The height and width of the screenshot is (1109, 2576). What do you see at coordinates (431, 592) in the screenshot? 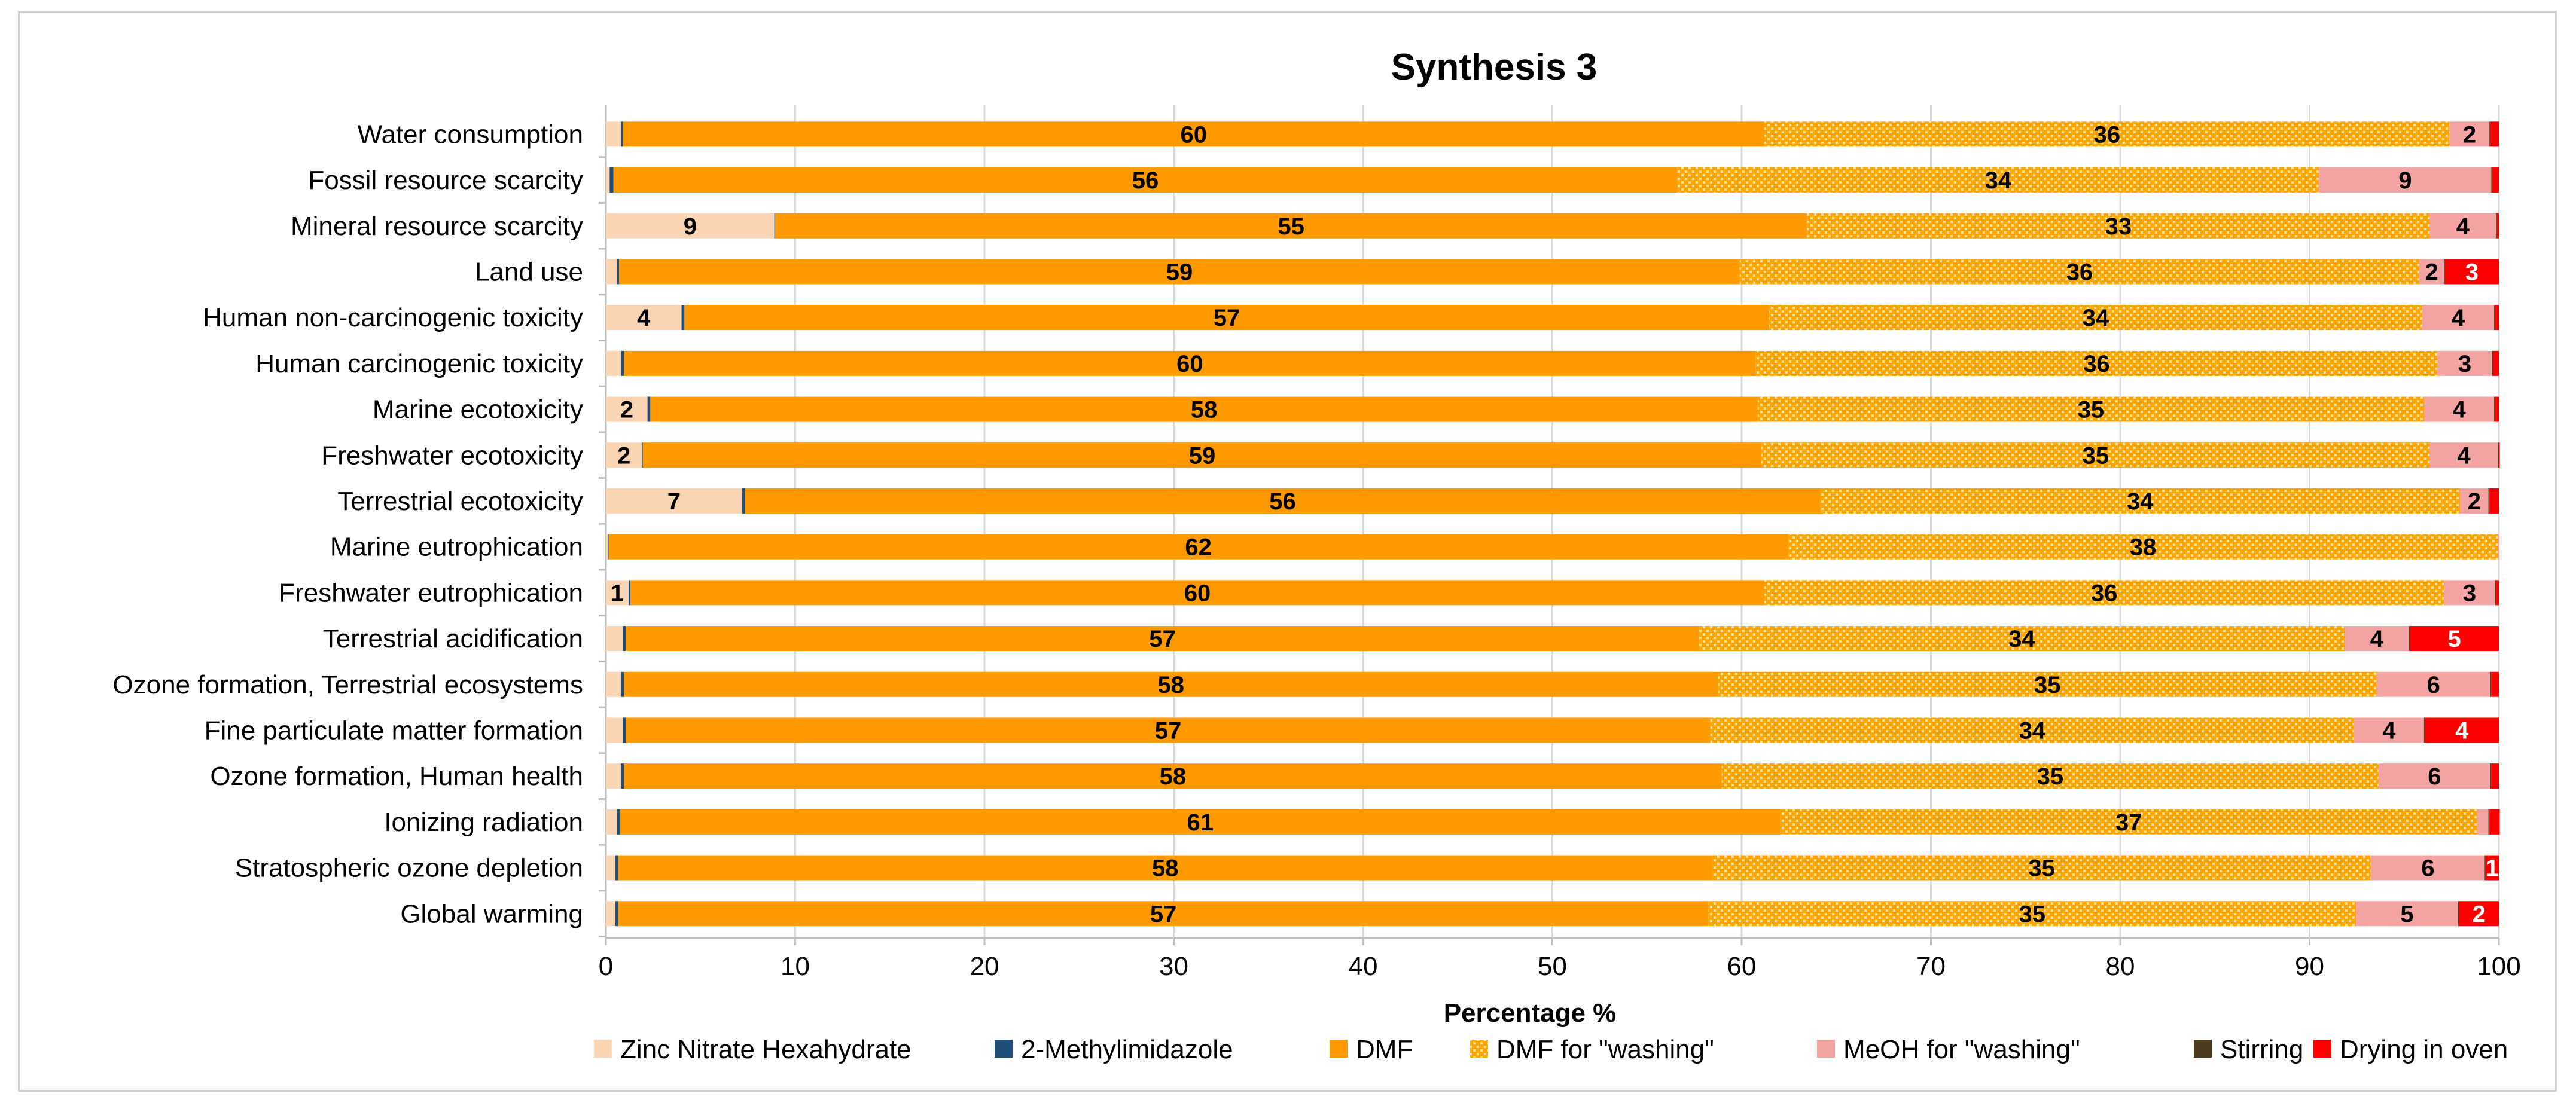
I see `category-label: Freshwater eutrophication` at bounding box center [431, 592].